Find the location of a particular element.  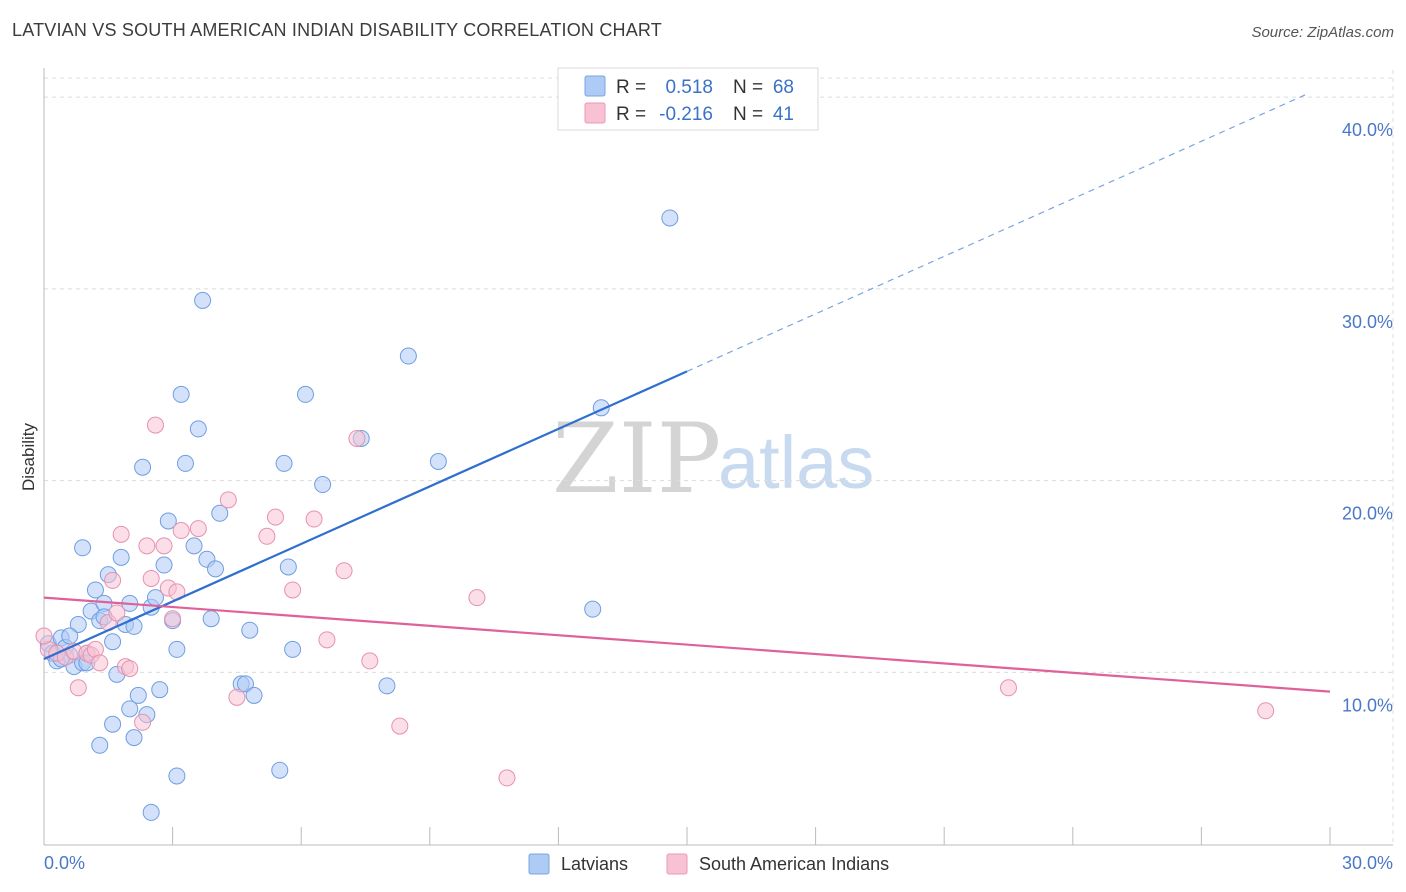

y-axis-label: Disability is located at coordinates (28, 456).